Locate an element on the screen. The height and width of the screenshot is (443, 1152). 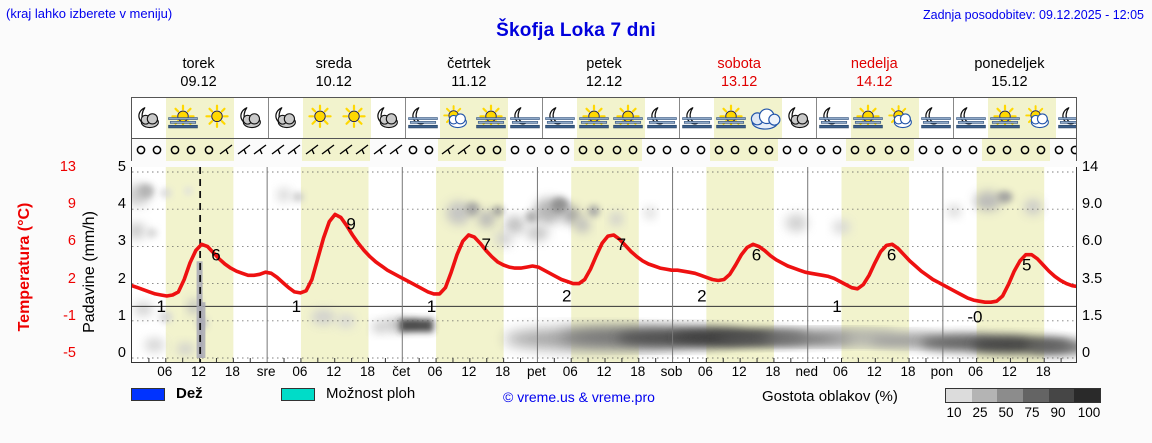
x-axis-label-4: 06 is located at coordinates (300, 371).